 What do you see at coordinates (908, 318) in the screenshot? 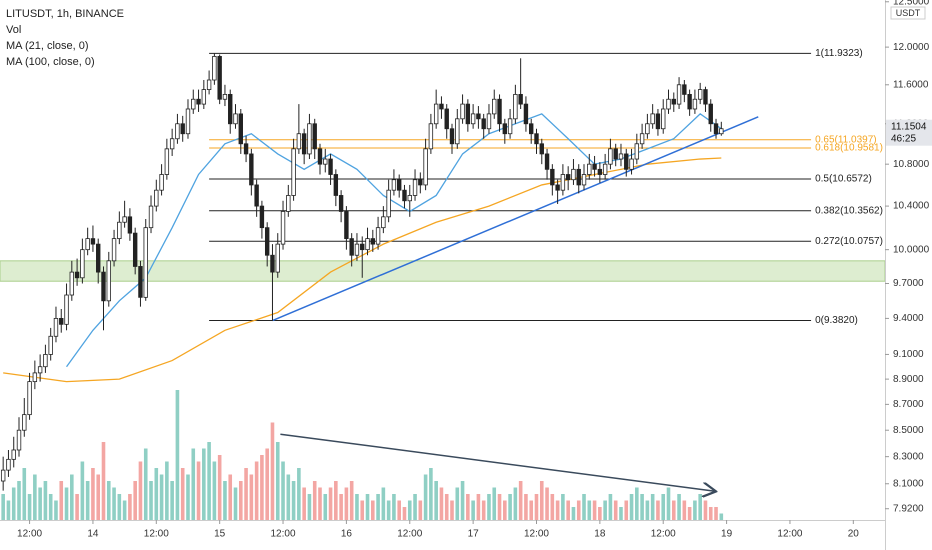
I see `y-tick-label: 9.4000` at bounding box center [908, 318].